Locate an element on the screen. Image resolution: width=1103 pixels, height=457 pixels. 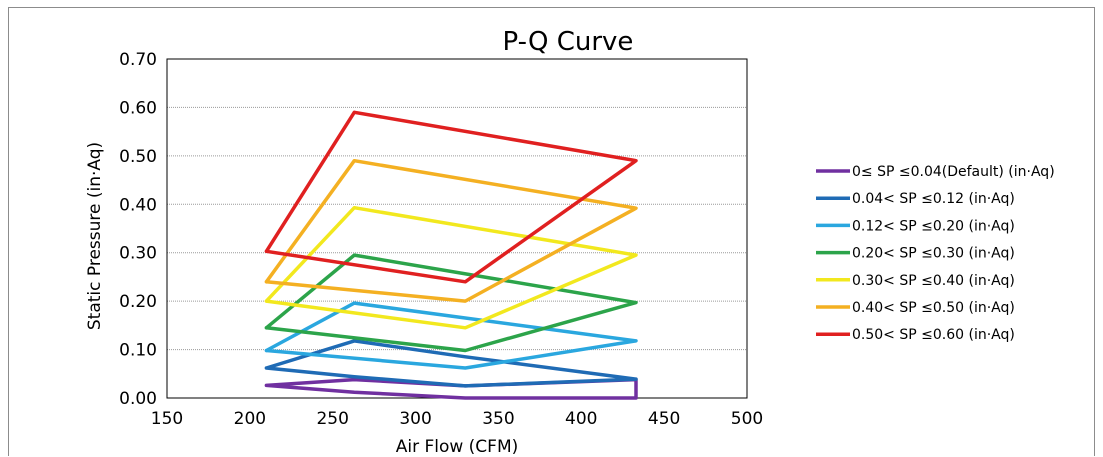
x-tick-label: 250 is located at coordinates (332, 419).